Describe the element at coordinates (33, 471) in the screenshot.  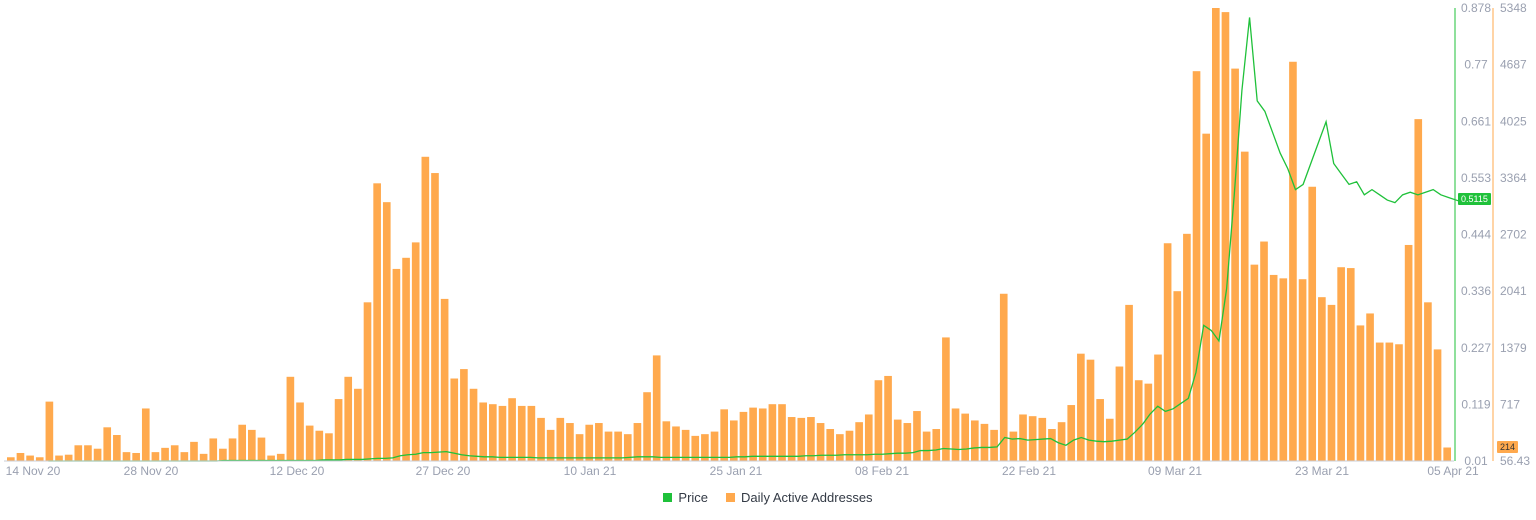
I see `x-tick-label: 14 Nov 20` at that location.